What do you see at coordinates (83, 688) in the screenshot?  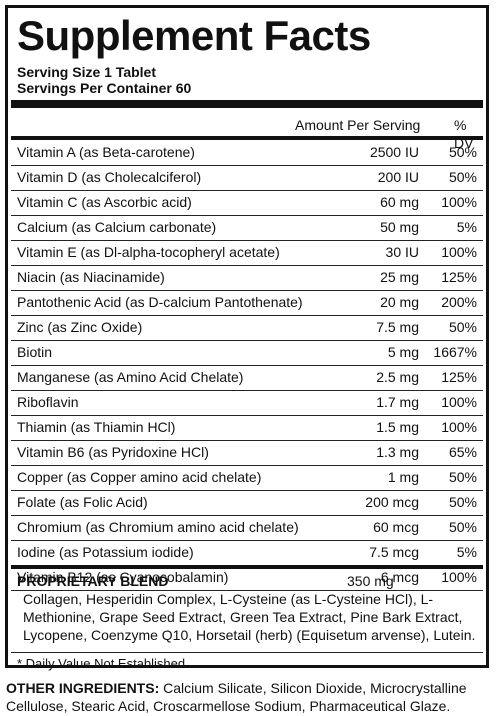 I see `other-ingredients-label: OTHER INGREDIENTS:` at bounding box center [83, 688].